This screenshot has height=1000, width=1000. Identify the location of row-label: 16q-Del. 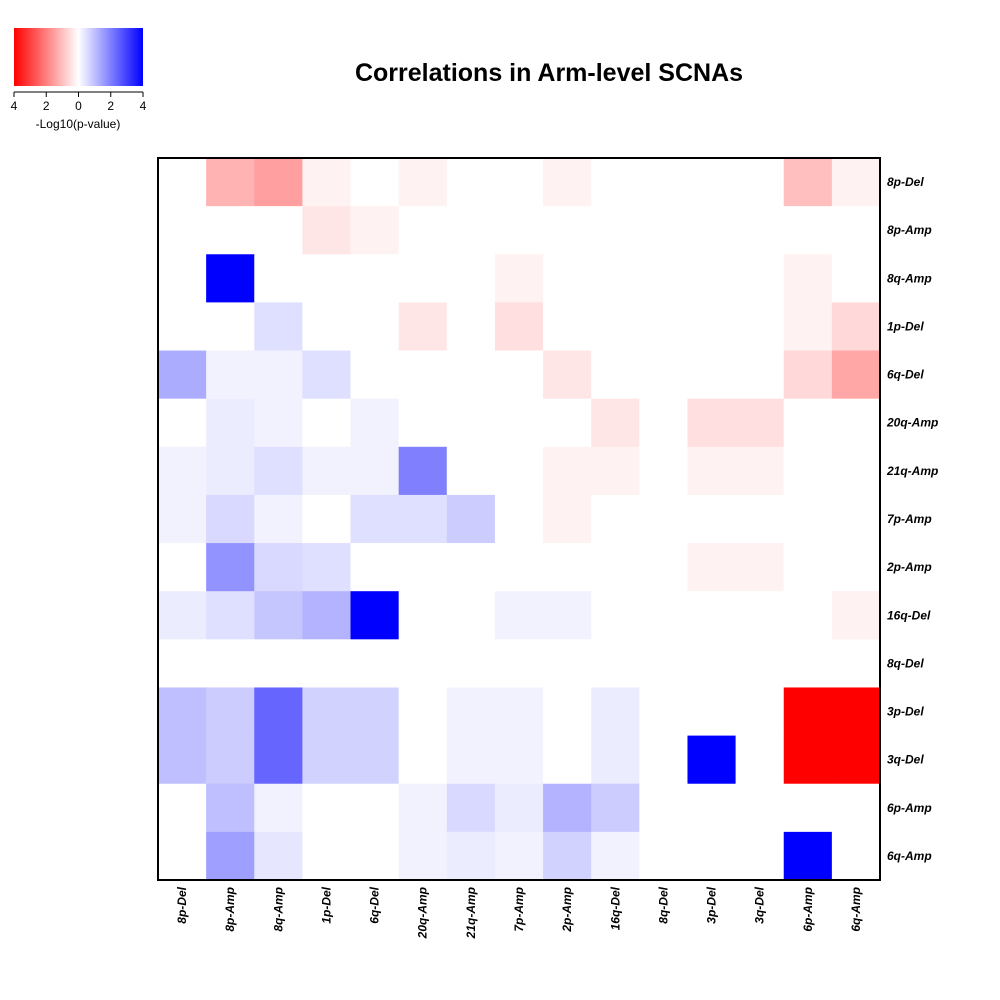
(909, 615).